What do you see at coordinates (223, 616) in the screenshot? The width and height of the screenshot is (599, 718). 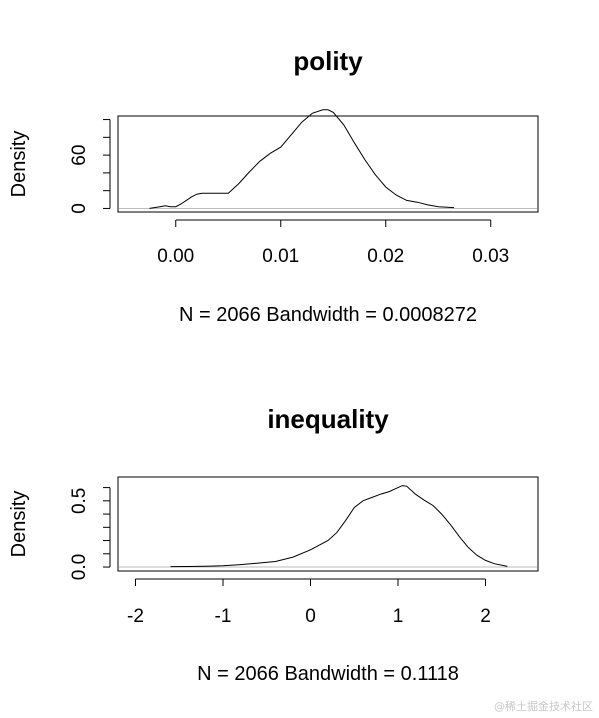 I see `x-tick-label: -1` at bounding box center [223, 616].